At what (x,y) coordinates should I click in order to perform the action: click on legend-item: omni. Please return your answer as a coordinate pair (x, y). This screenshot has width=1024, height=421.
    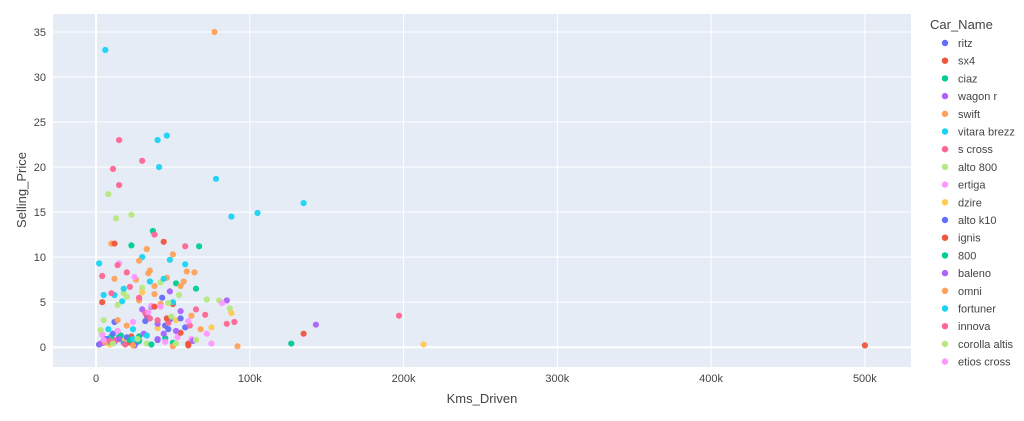
    Looking at the image, I should click on (961, 292).